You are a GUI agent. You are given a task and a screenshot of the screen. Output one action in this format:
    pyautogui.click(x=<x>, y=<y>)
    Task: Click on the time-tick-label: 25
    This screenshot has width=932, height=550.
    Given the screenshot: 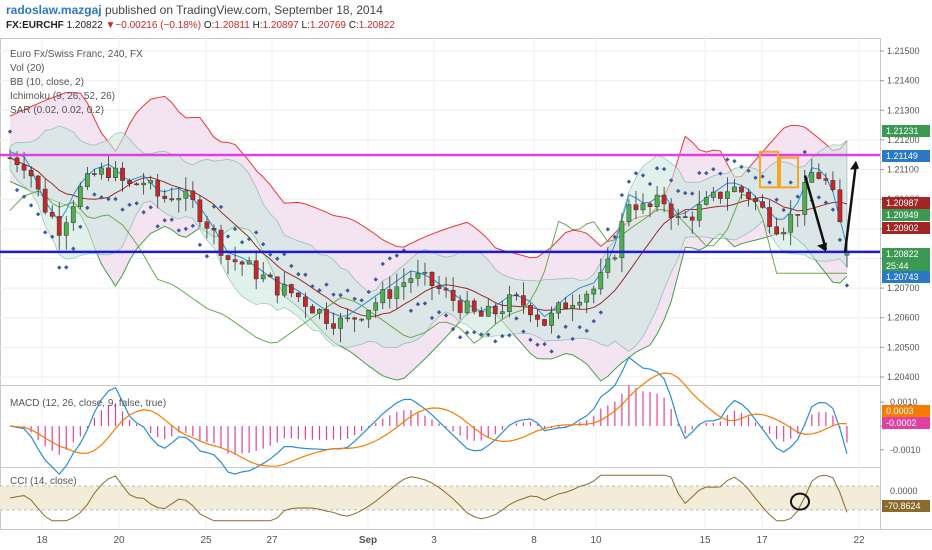 What is the action you would take?
    pyautogui.click(x=206, y=540)
    